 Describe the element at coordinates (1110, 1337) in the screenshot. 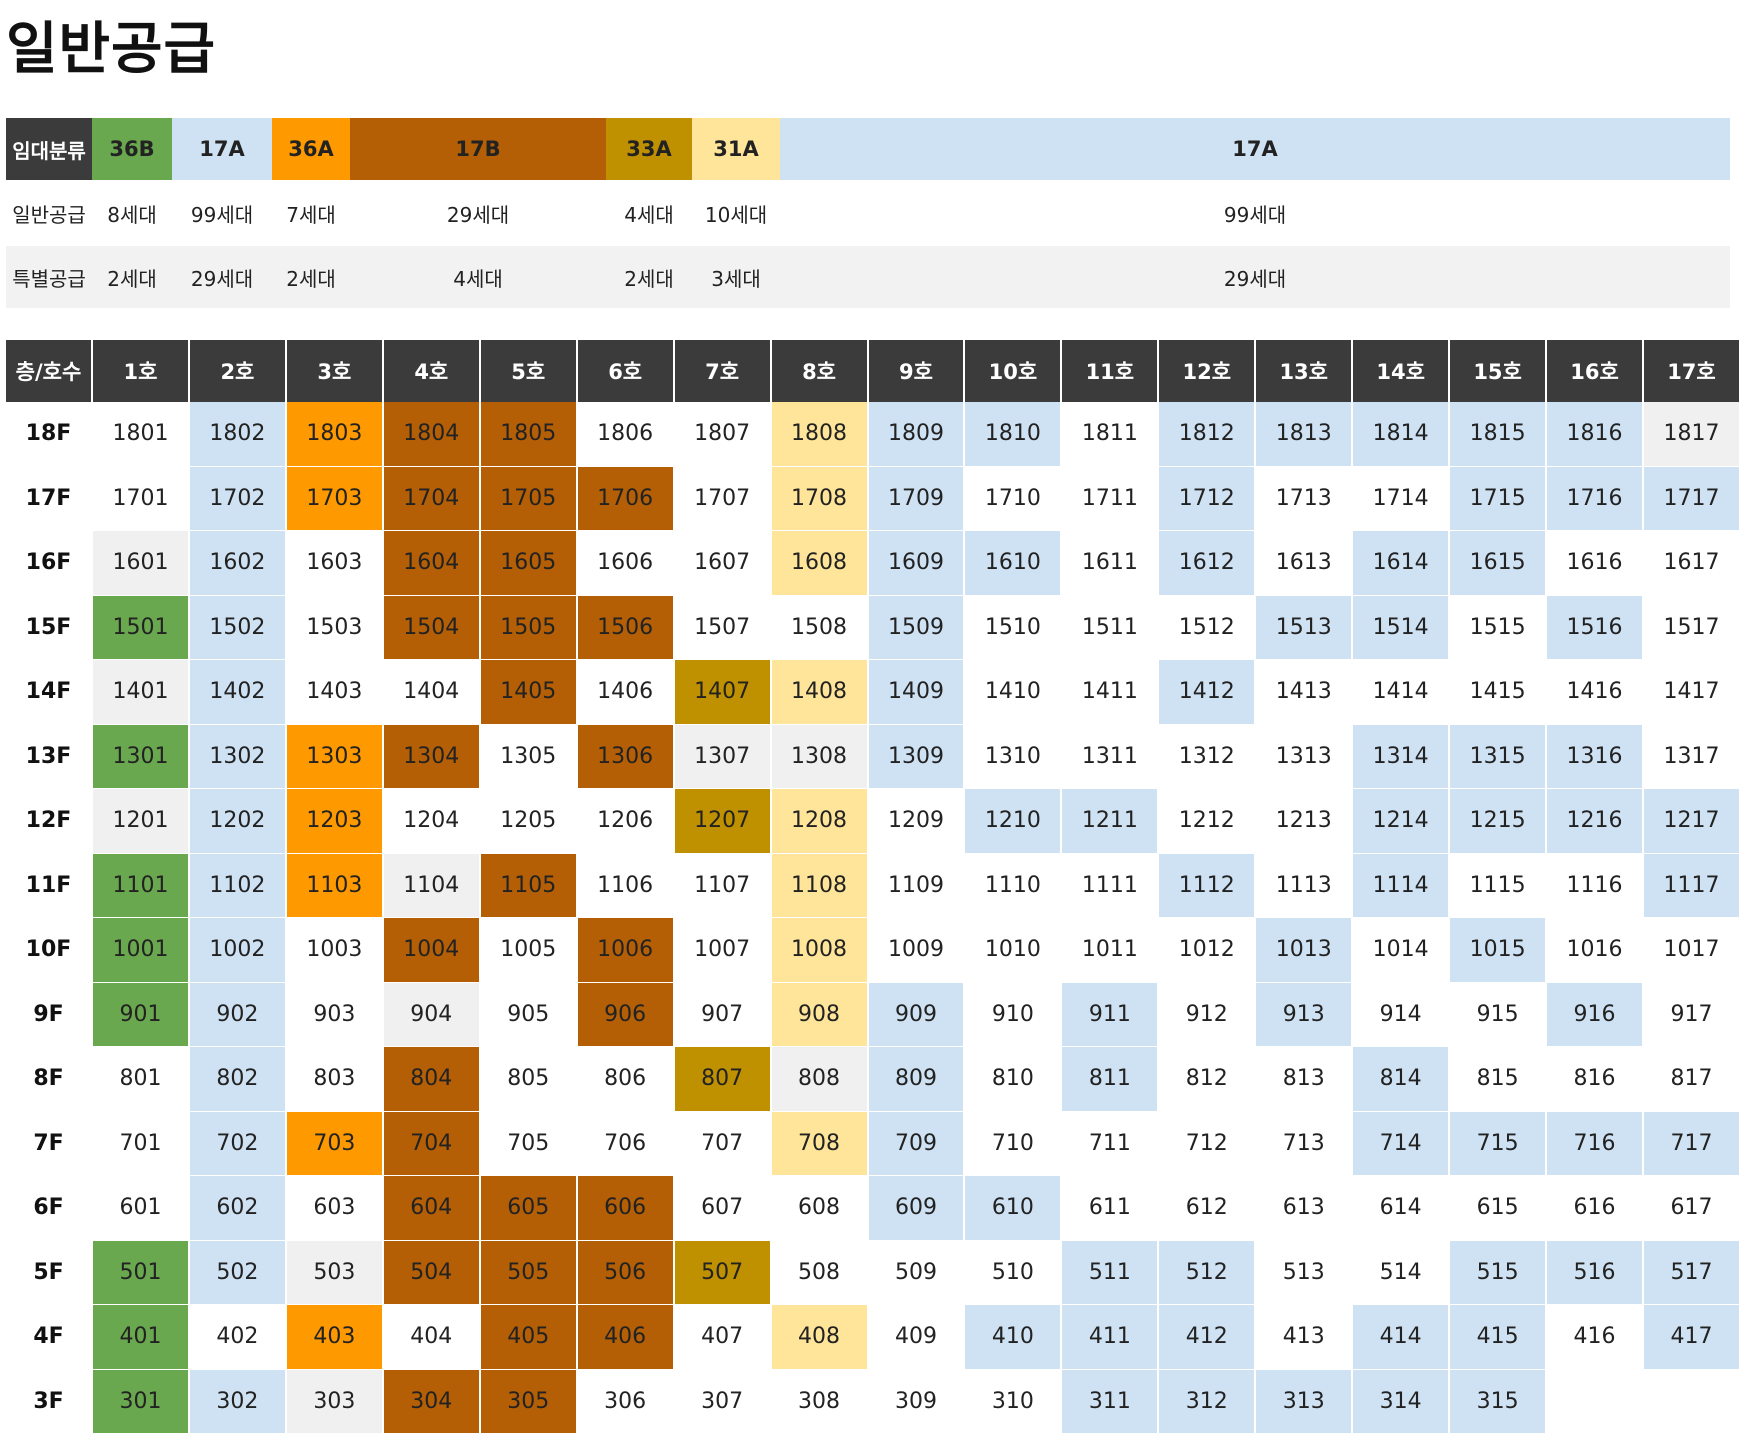

I see `unit-cell: 411` at that location.